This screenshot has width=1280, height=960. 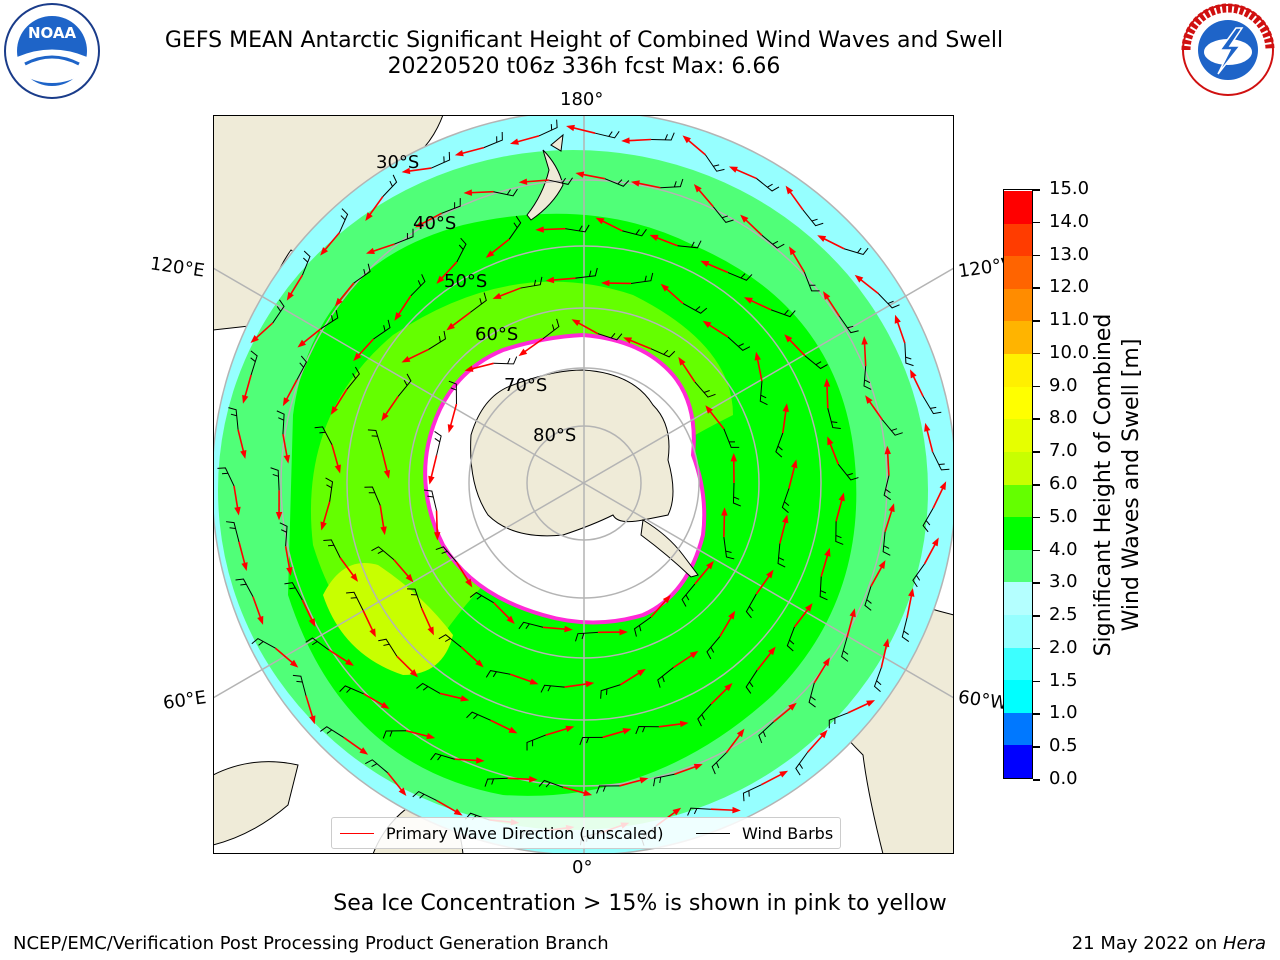 I want to click on lon-label-bottom: 0°, so click(x=582, y=867).